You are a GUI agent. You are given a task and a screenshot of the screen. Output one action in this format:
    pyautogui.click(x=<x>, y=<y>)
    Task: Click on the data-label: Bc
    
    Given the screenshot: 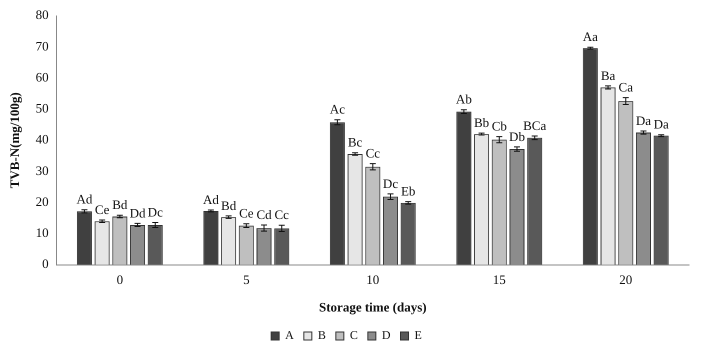 What is the action you would take?
    pyautogui.click(x=355, y=142)
    